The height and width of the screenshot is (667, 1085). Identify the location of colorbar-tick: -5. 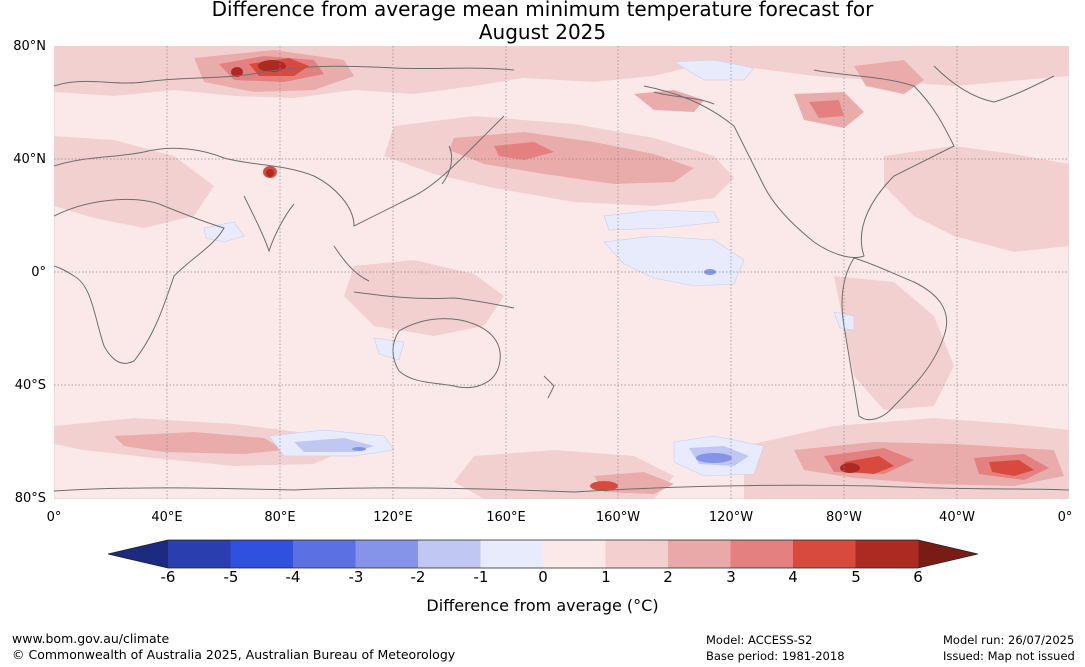
(231, 577).